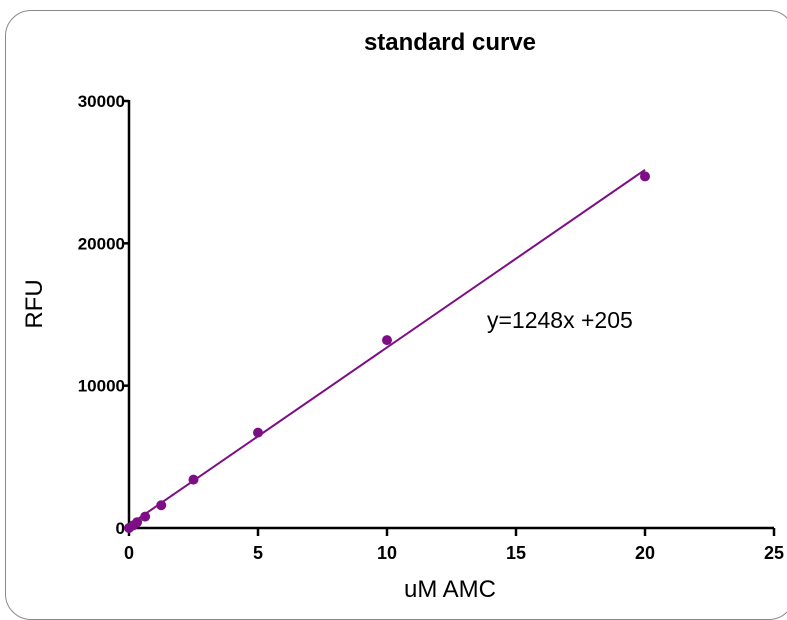  What do you see at coordinates (450, 42) in the screenshot?
I see `chart-title: standard curve` at bounding box center [450, 42].